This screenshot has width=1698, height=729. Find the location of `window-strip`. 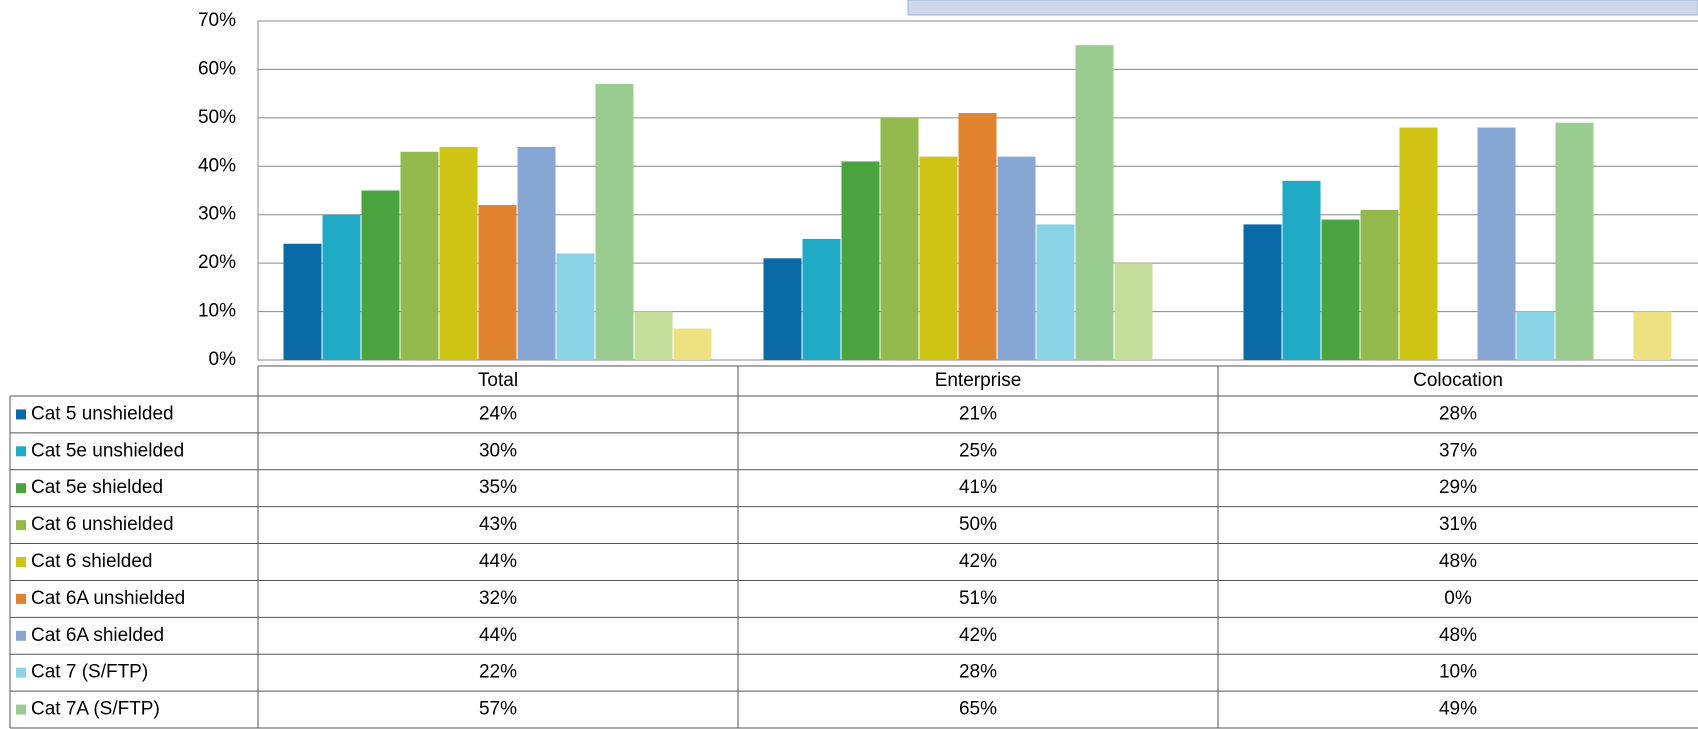

window-strip is located at coordinates (1302, 8).